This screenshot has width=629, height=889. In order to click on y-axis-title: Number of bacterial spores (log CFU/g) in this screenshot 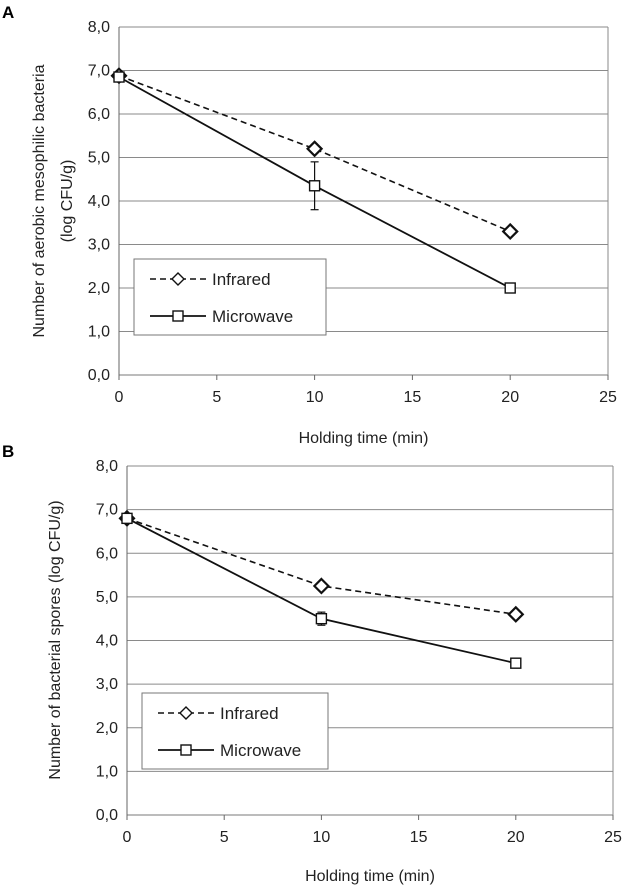, I will do `click(55, 639)`.